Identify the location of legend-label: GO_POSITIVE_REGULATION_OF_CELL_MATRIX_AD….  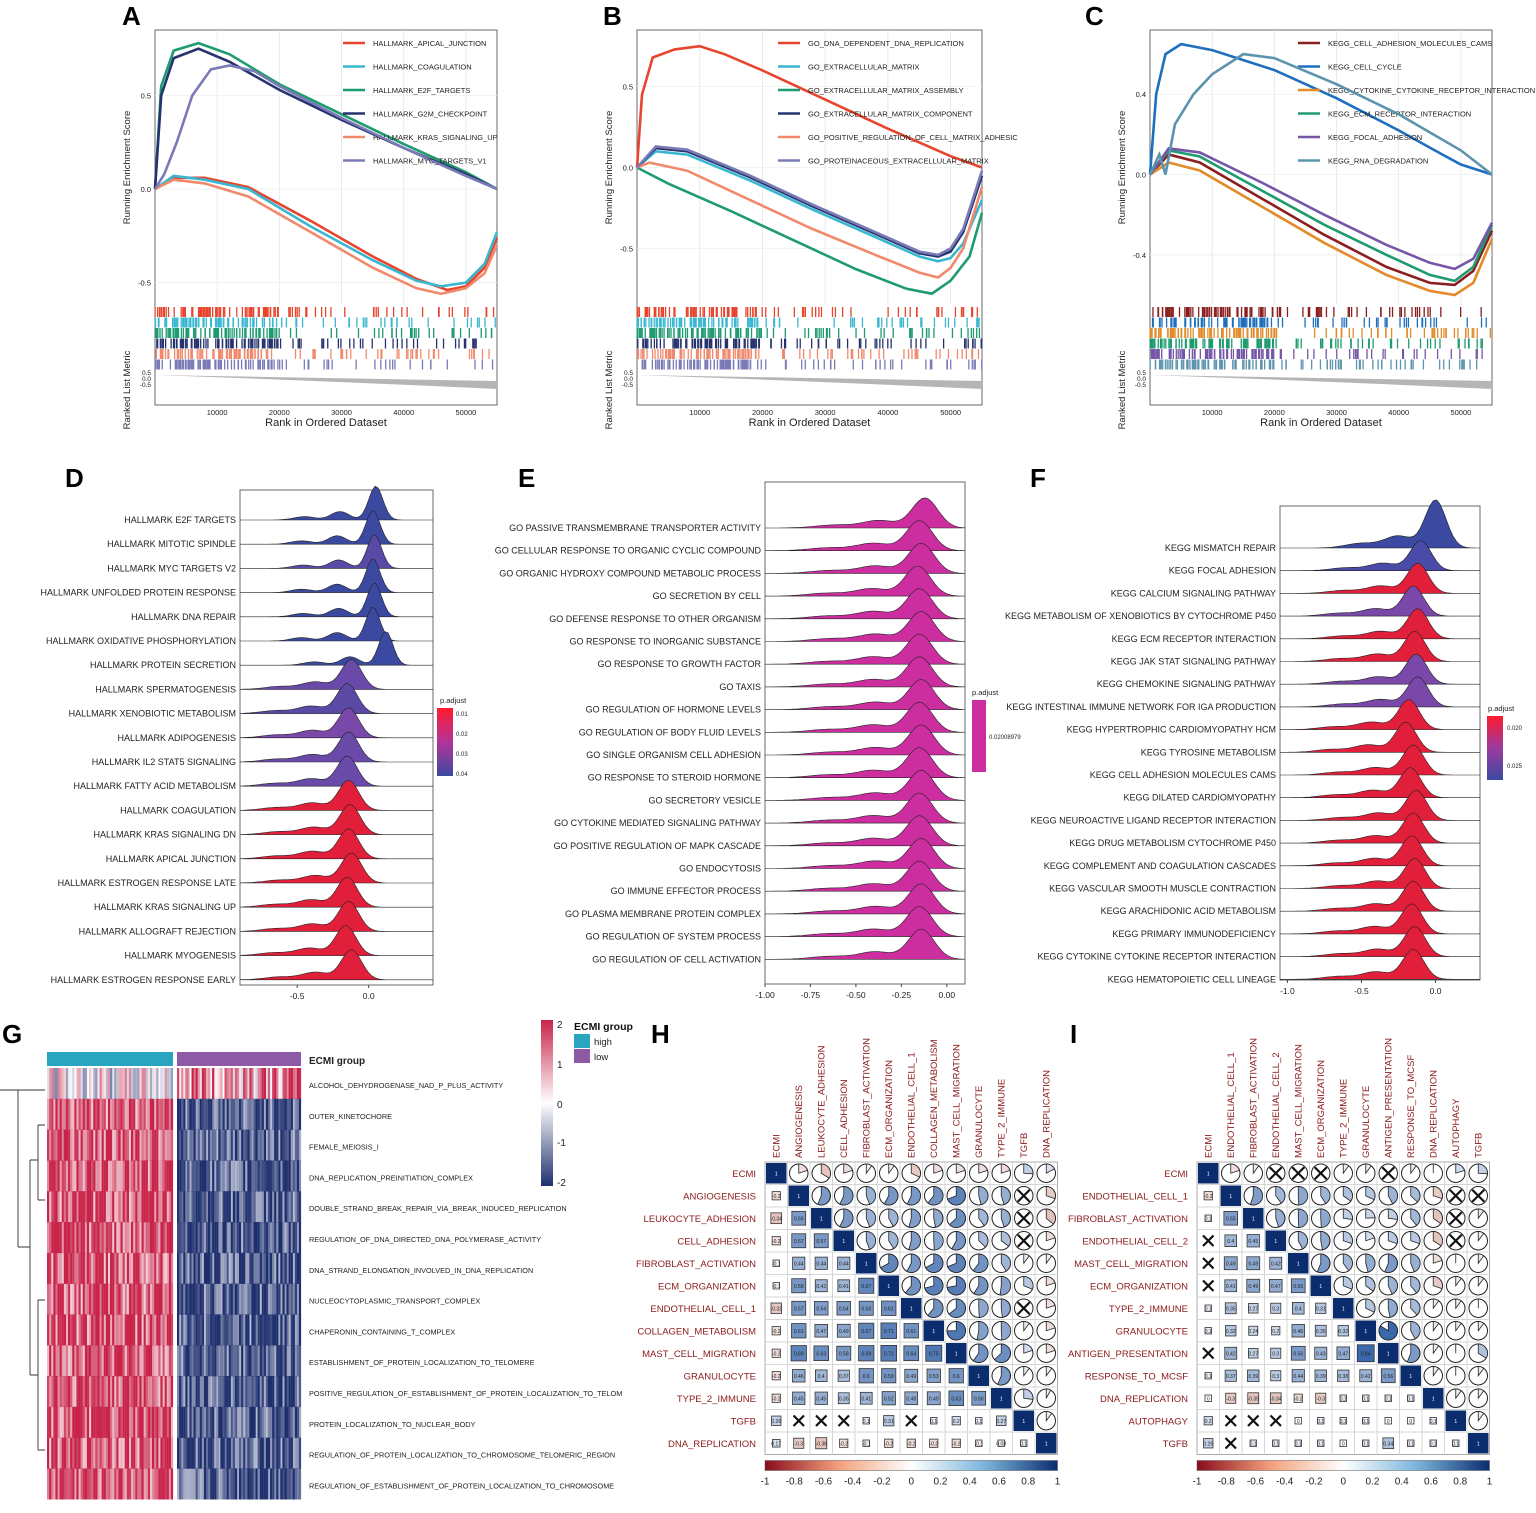
(913, 137).